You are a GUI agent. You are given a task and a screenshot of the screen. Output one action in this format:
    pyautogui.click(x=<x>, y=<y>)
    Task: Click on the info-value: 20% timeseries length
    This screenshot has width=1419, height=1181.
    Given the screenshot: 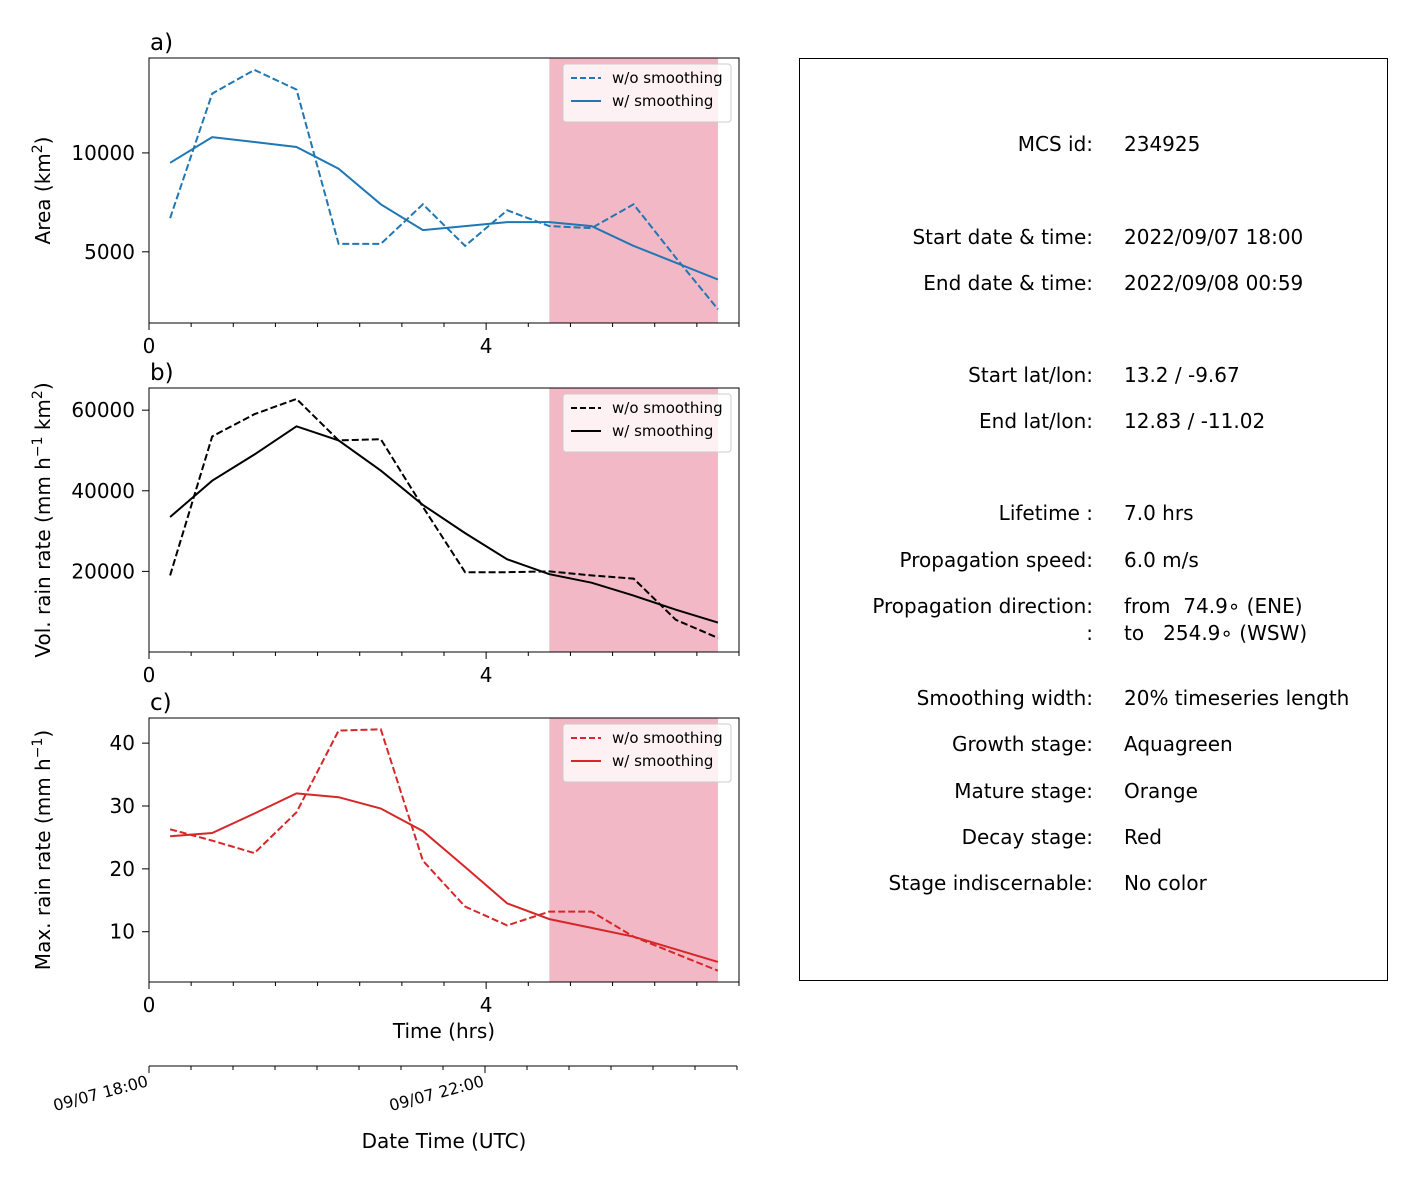 What is the action you would take?
    pyautogui.click(x=1237, y=698)
    